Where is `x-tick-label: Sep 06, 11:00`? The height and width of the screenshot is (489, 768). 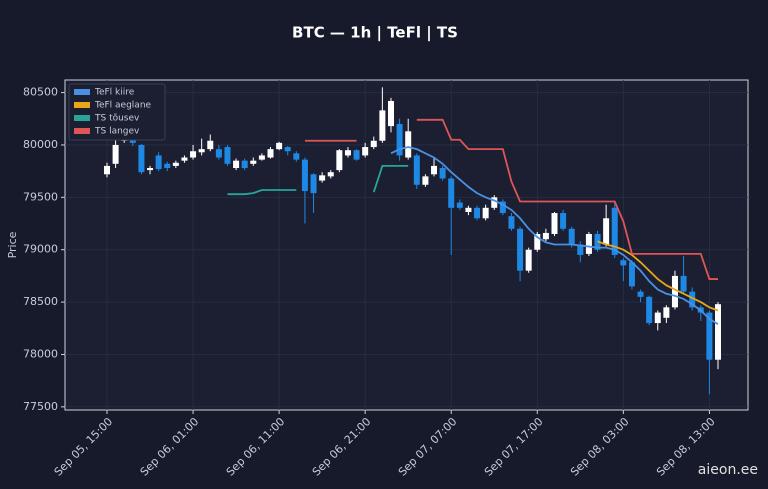 x-tick-label: Sep 06, 11:00 is located at coordinates (256, 447).